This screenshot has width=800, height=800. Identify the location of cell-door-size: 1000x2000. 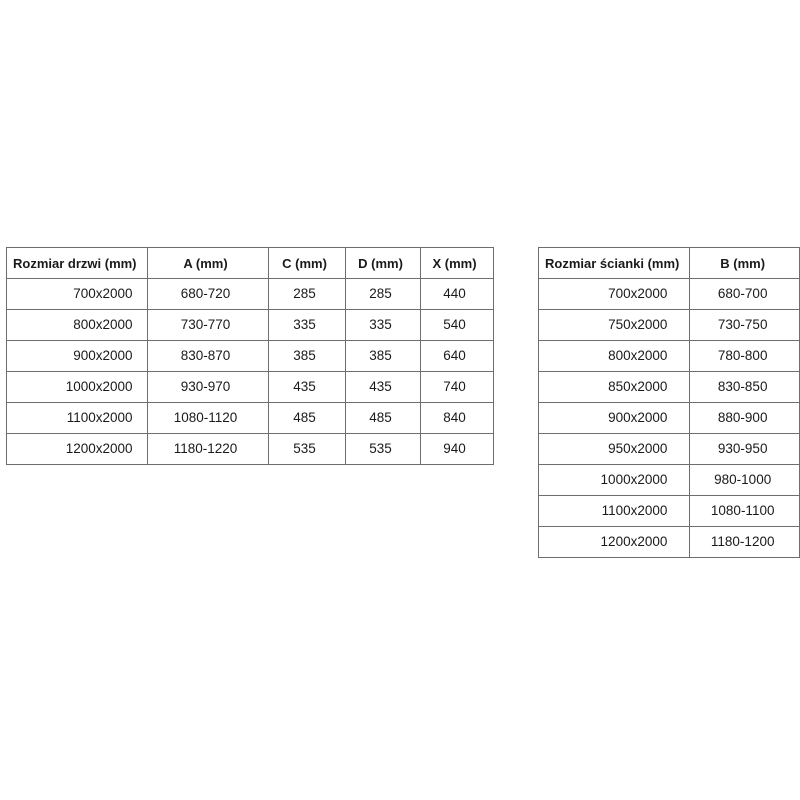
(77, 387).